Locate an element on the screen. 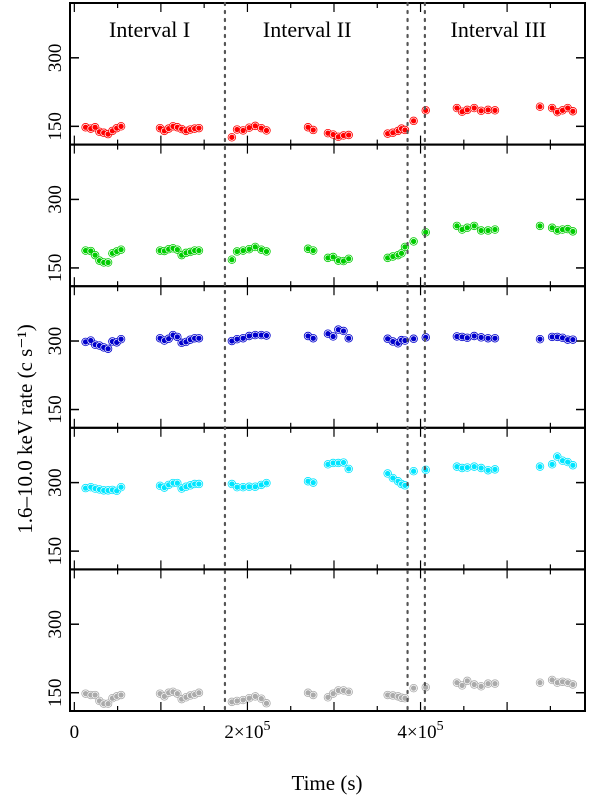 Image resolution: width=600 pixels, height=800 pixels. interval-label: Interval II is located at coordinates (307, 29).